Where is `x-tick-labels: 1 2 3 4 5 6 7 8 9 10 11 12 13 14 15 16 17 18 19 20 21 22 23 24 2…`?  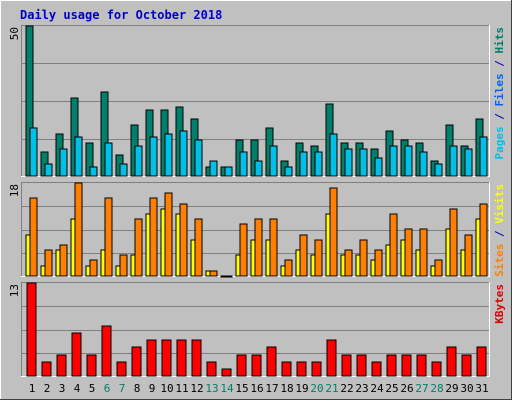 x-tick-labels: 1 2 3 4 5 6 7 8 9 10 11 12 13 14 15 16 17 18 19 20 21 22 23 24 2… is located at coordinates (259, 388).